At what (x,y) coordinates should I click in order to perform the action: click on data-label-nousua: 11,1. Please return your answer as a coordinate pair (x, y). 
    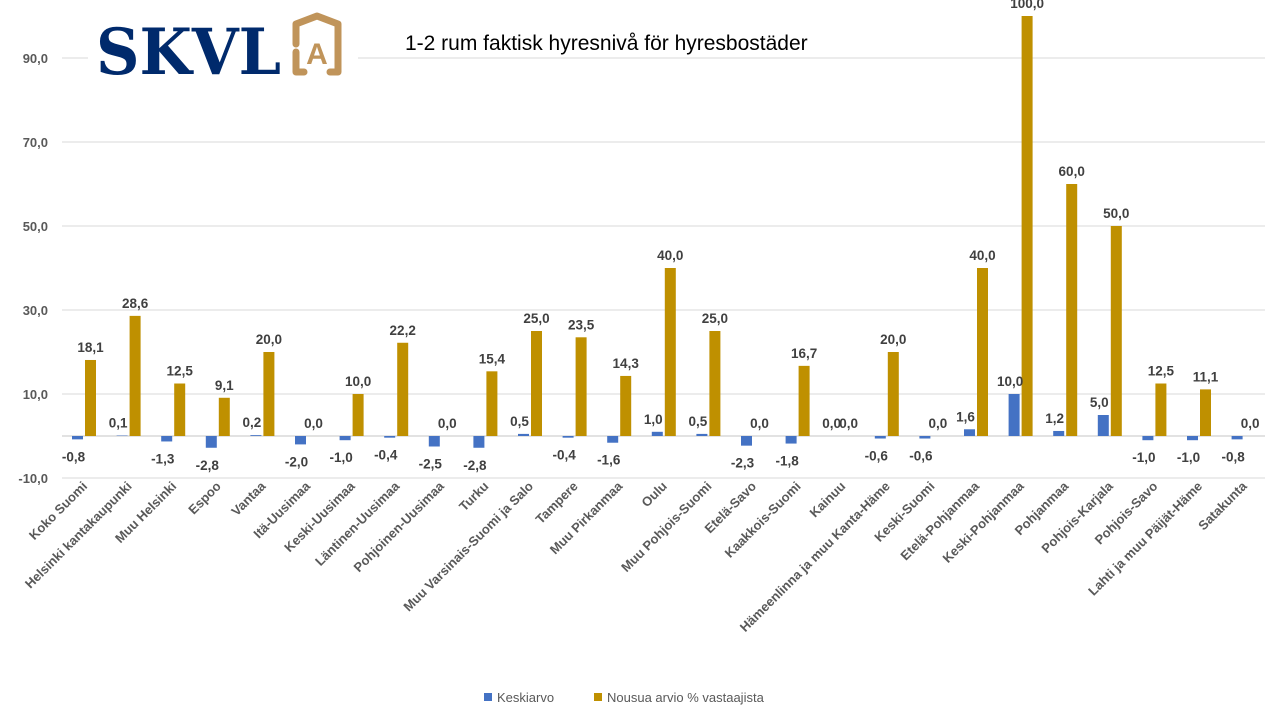
    Looking at the image, I should click on (1206, 376).